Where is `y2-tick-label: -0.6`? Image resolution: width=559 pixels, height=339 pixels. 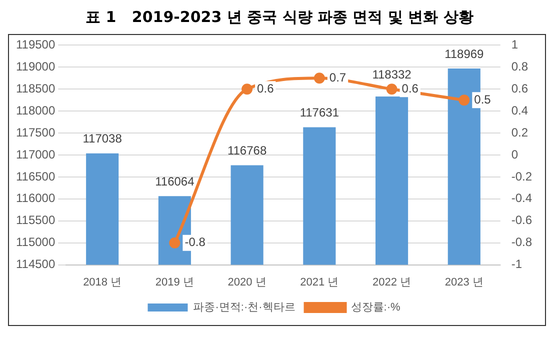
y2-tick-label: -0.6 is located at coordinates (521, 220).